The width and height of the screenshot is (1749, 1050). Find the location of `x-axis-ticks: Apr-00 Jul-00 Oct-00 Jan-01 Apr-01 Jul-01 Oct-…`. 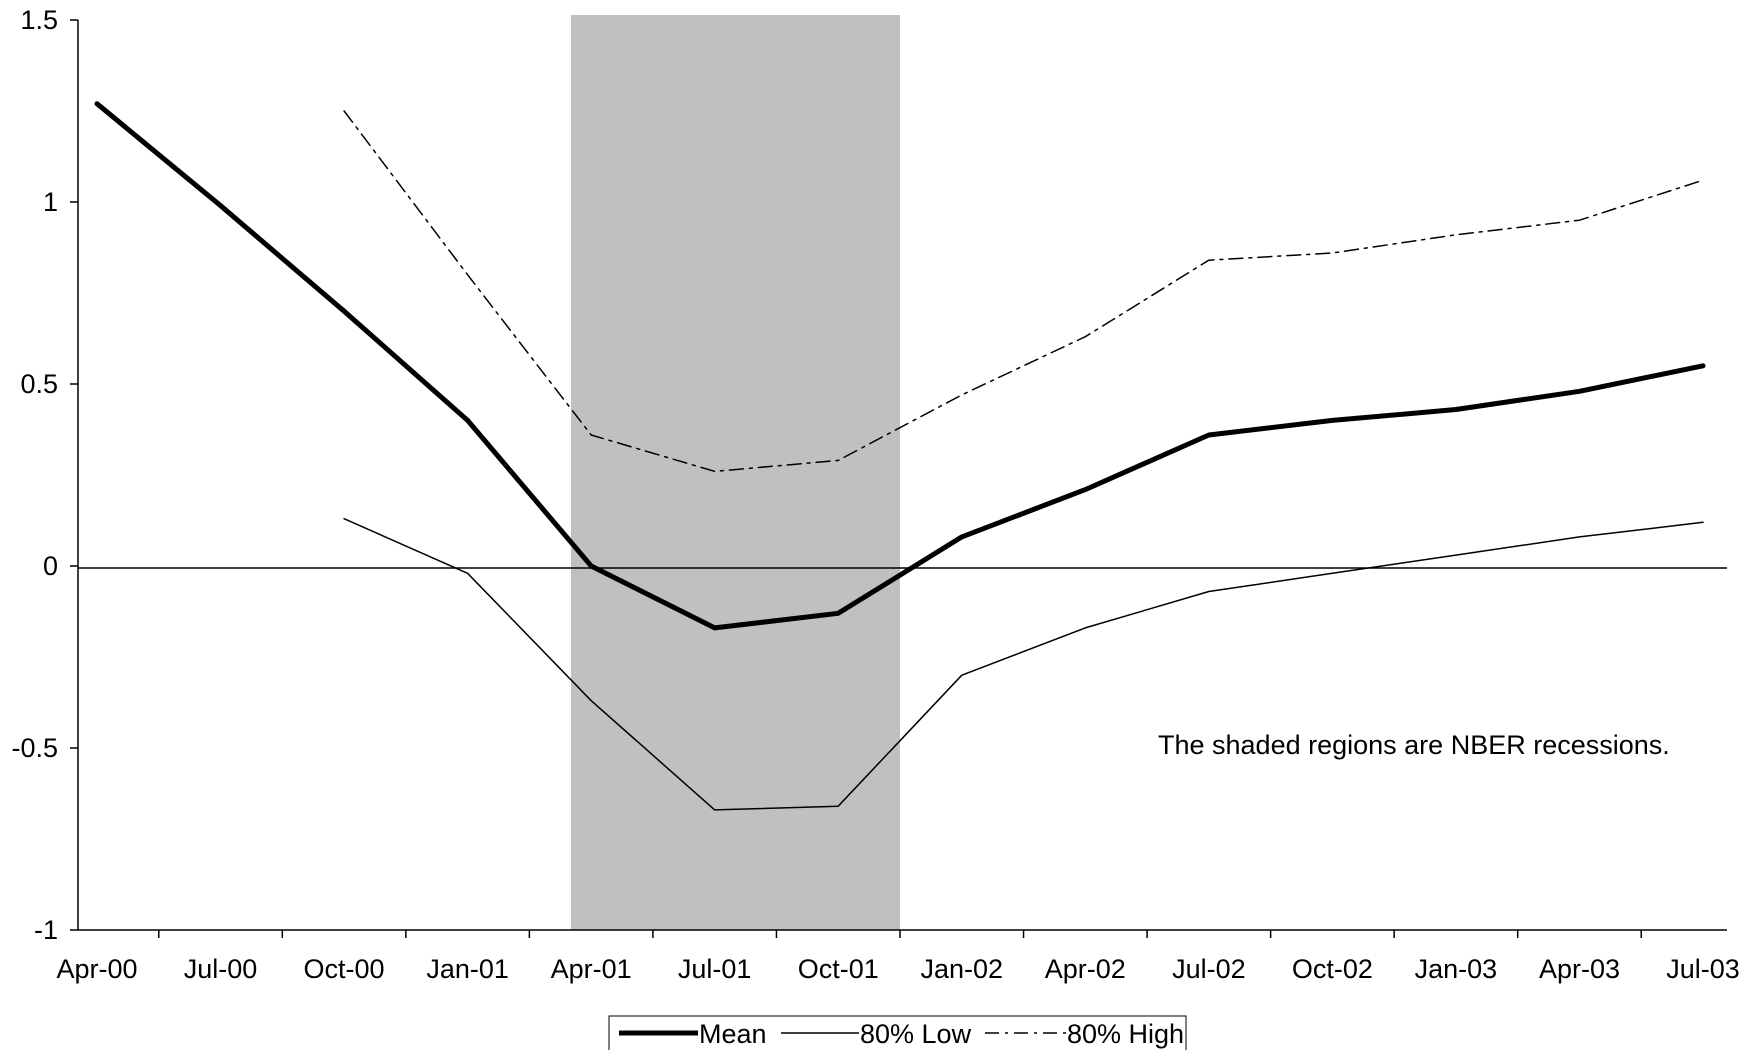

x-axis-ticks: Apr-00 Jul-00 Oct-00 Jan-01 Apr-01 Jul-01 Oct-… is located at coordinates (898, 957).